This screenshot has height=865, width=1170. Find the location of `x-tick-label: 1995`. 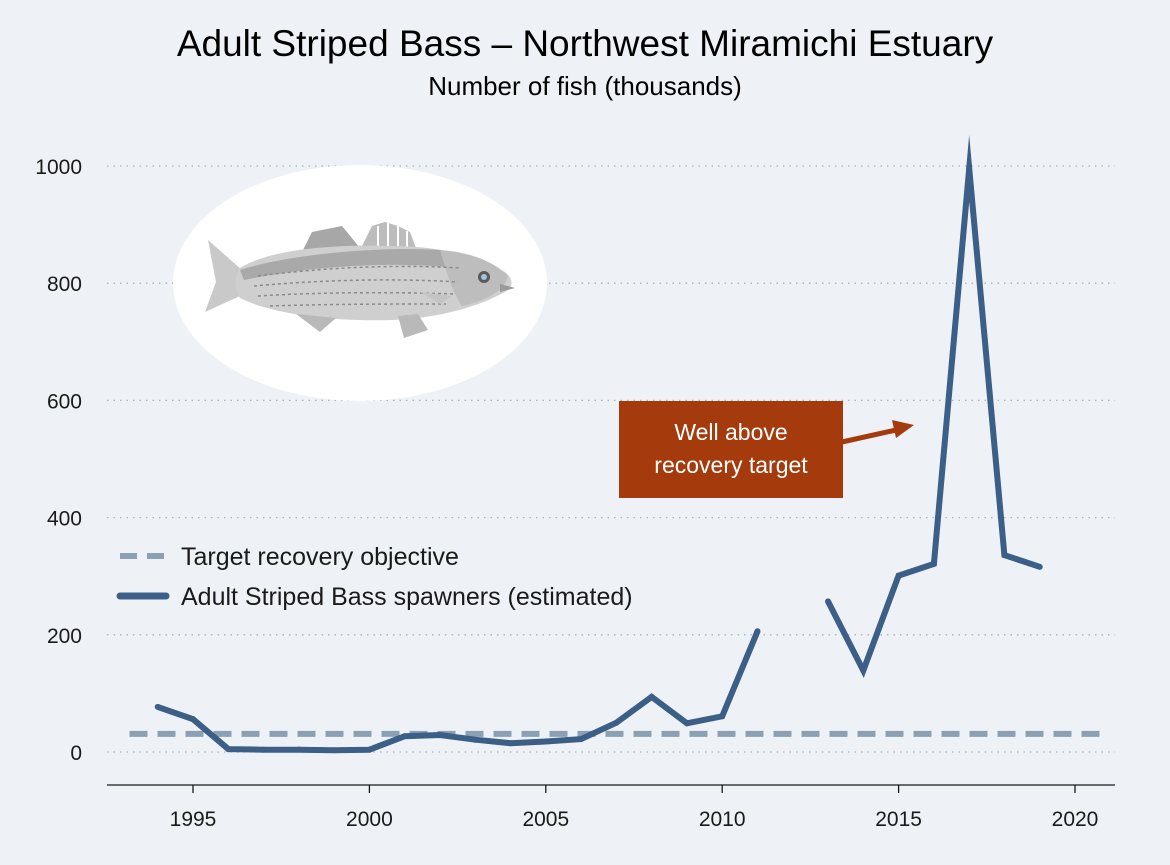

x-tick-label: 1995 is located at coordinates (193, 819).